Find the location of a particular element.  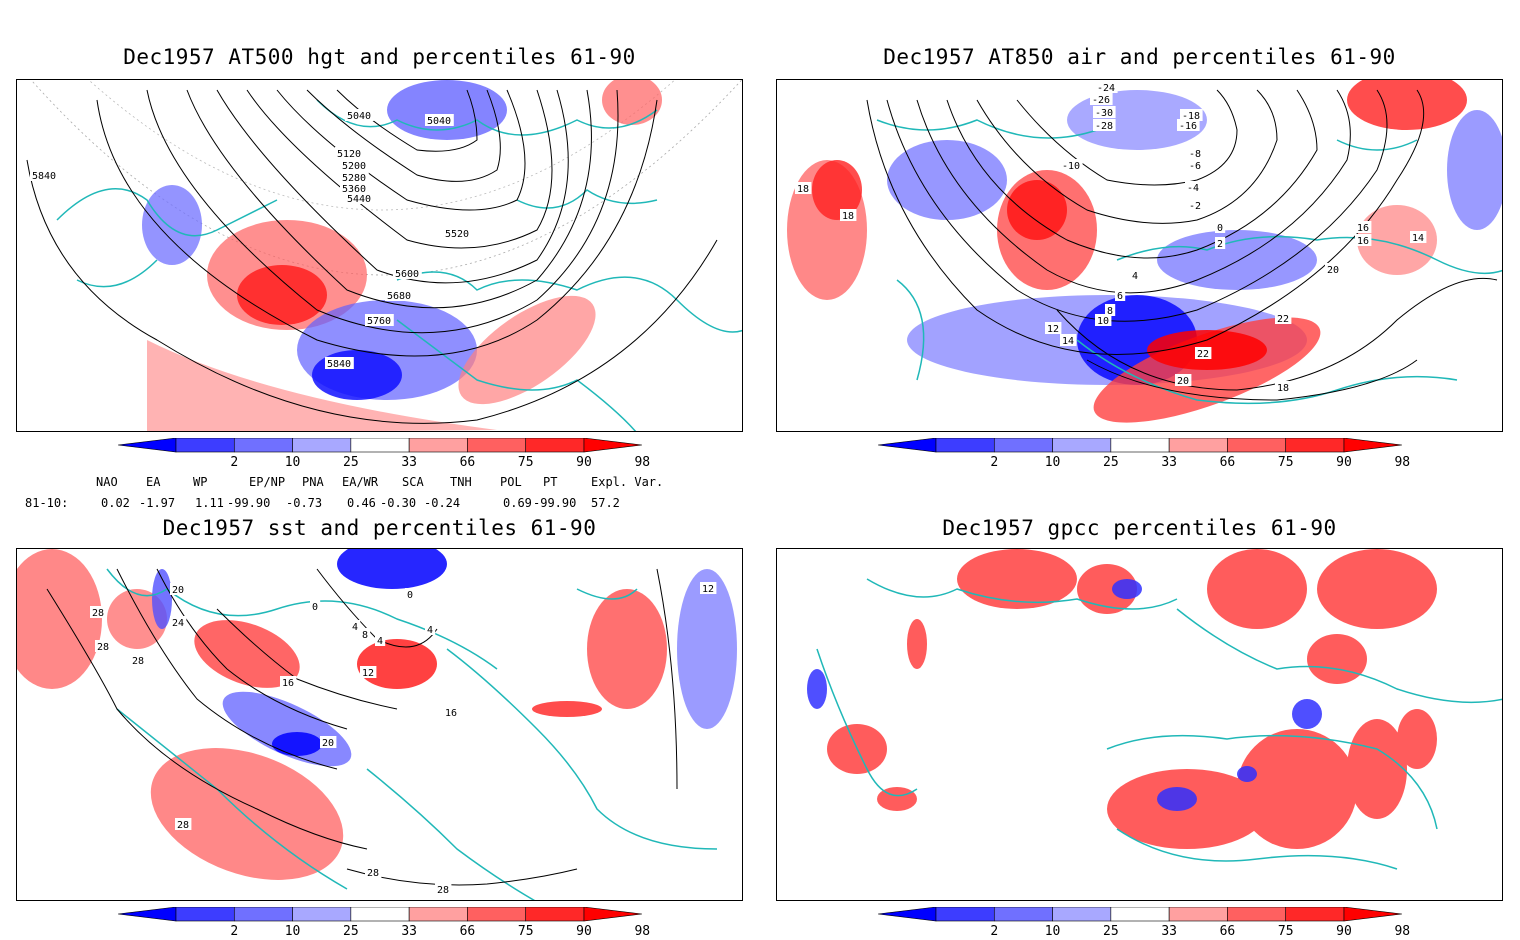

index-header: Expl. Var. is located at coordinates (627, 482).